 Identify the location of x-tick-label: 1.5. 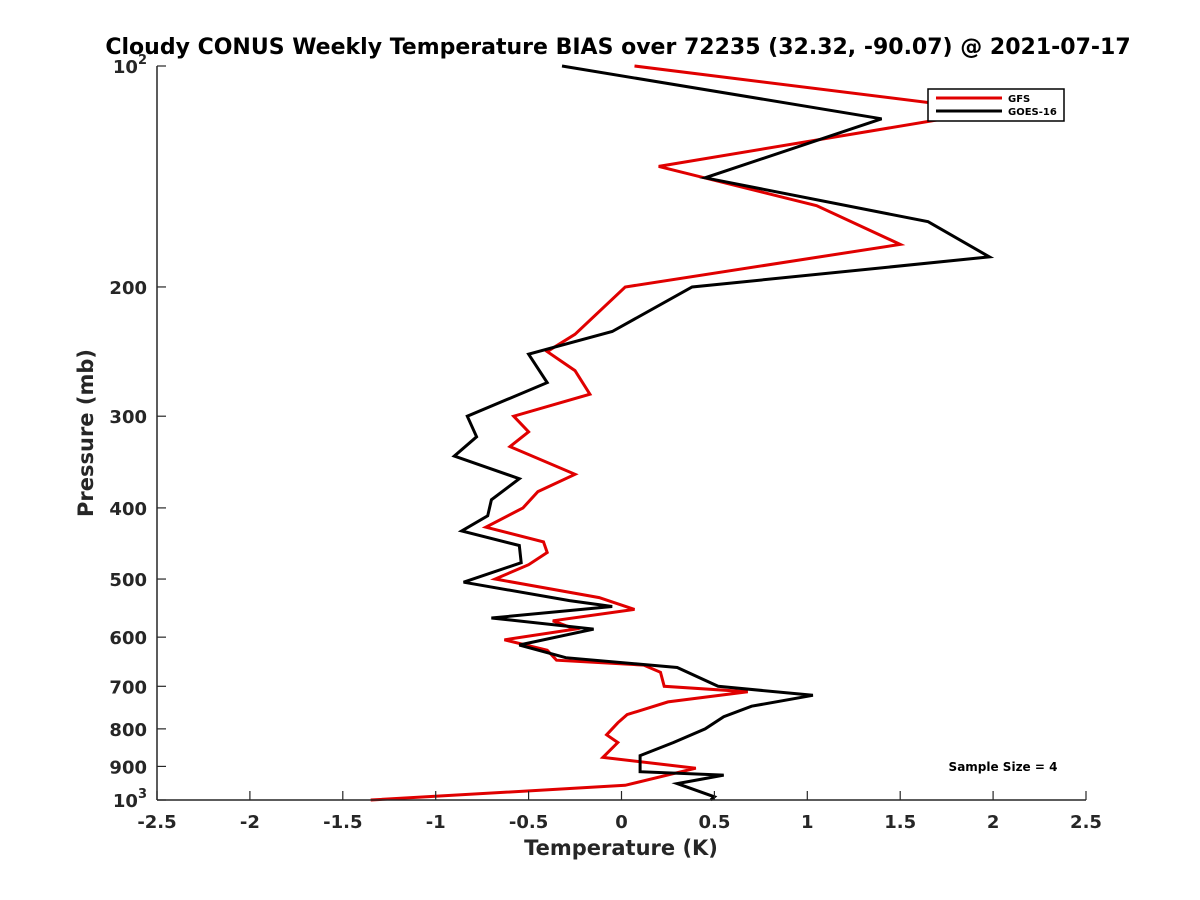
(900, 822).